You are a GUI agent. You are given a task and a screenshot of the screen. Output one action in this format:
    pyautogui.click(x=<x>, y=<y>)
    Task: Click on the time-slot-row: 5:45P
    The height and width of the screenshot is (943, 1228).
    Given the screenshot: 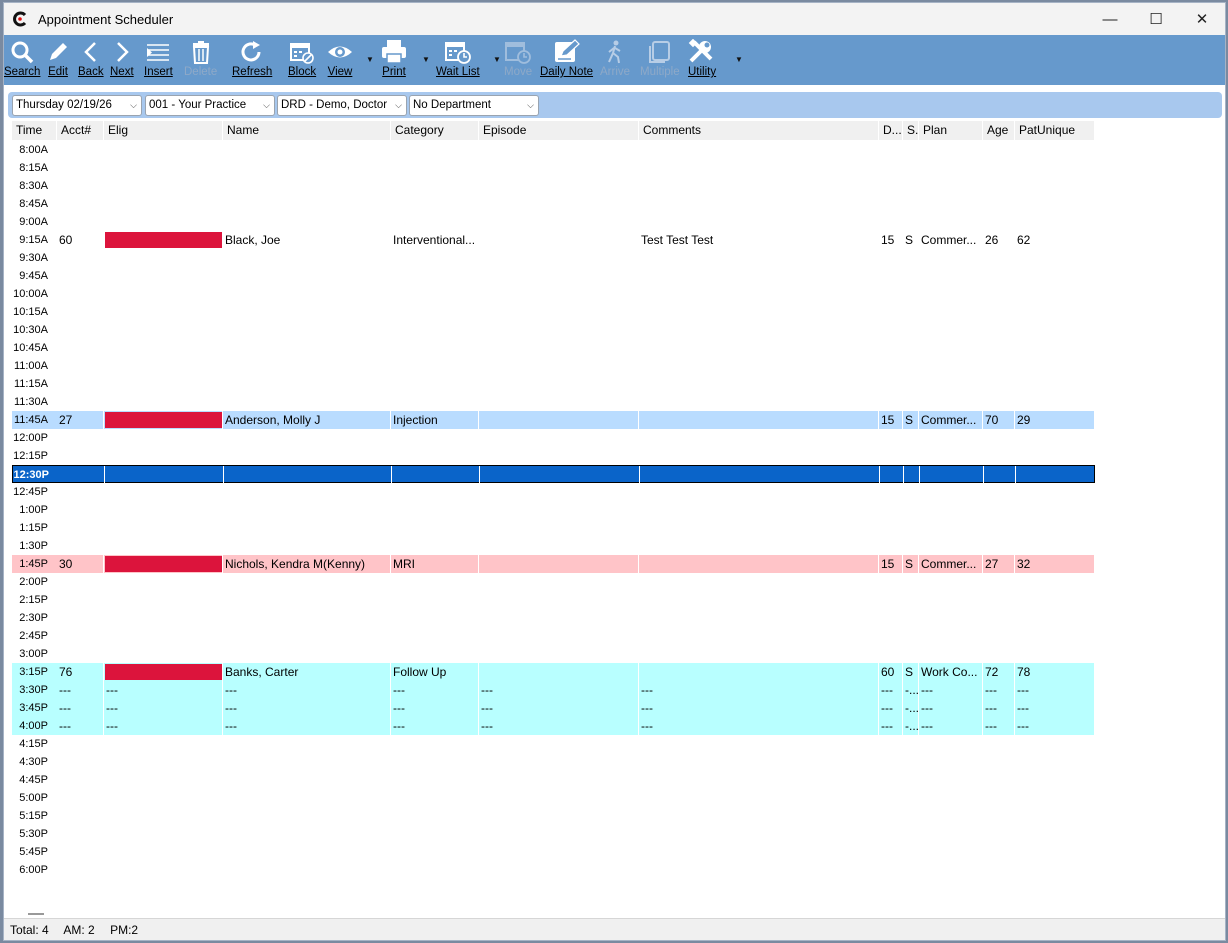 What is the action you would take?
    pyautogui.click(x=553, y=852)
    